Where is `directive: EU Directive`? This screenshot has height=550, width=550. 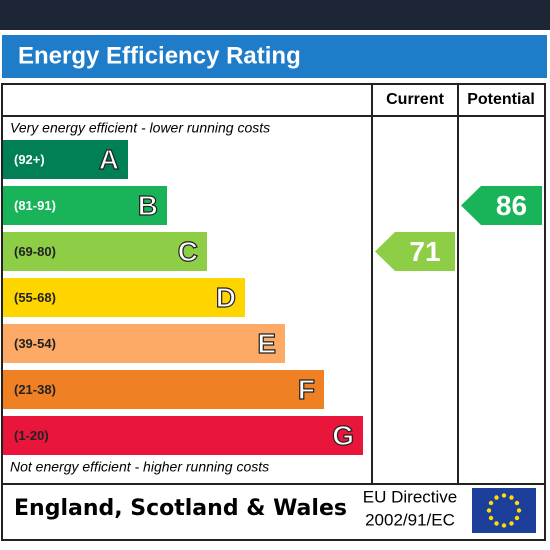 directive: EU Directive is located at coordinates (410, 496).